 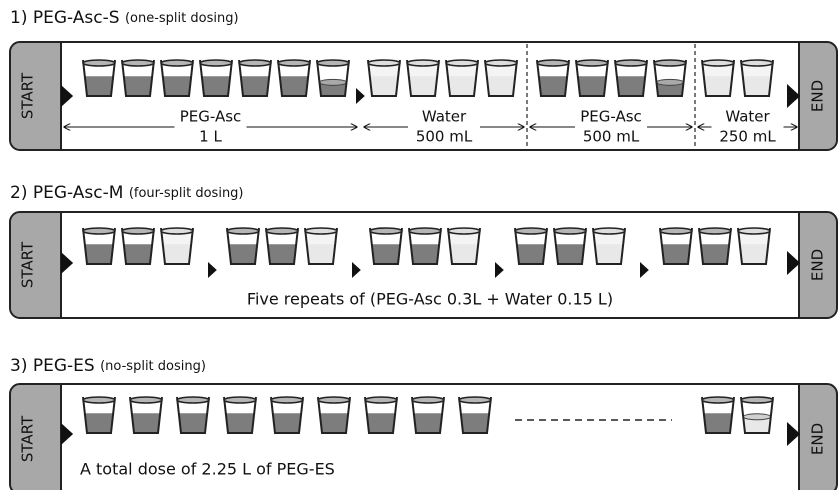 I want to click on panel-note: (one-split dosing), so click(x=182, y=18).